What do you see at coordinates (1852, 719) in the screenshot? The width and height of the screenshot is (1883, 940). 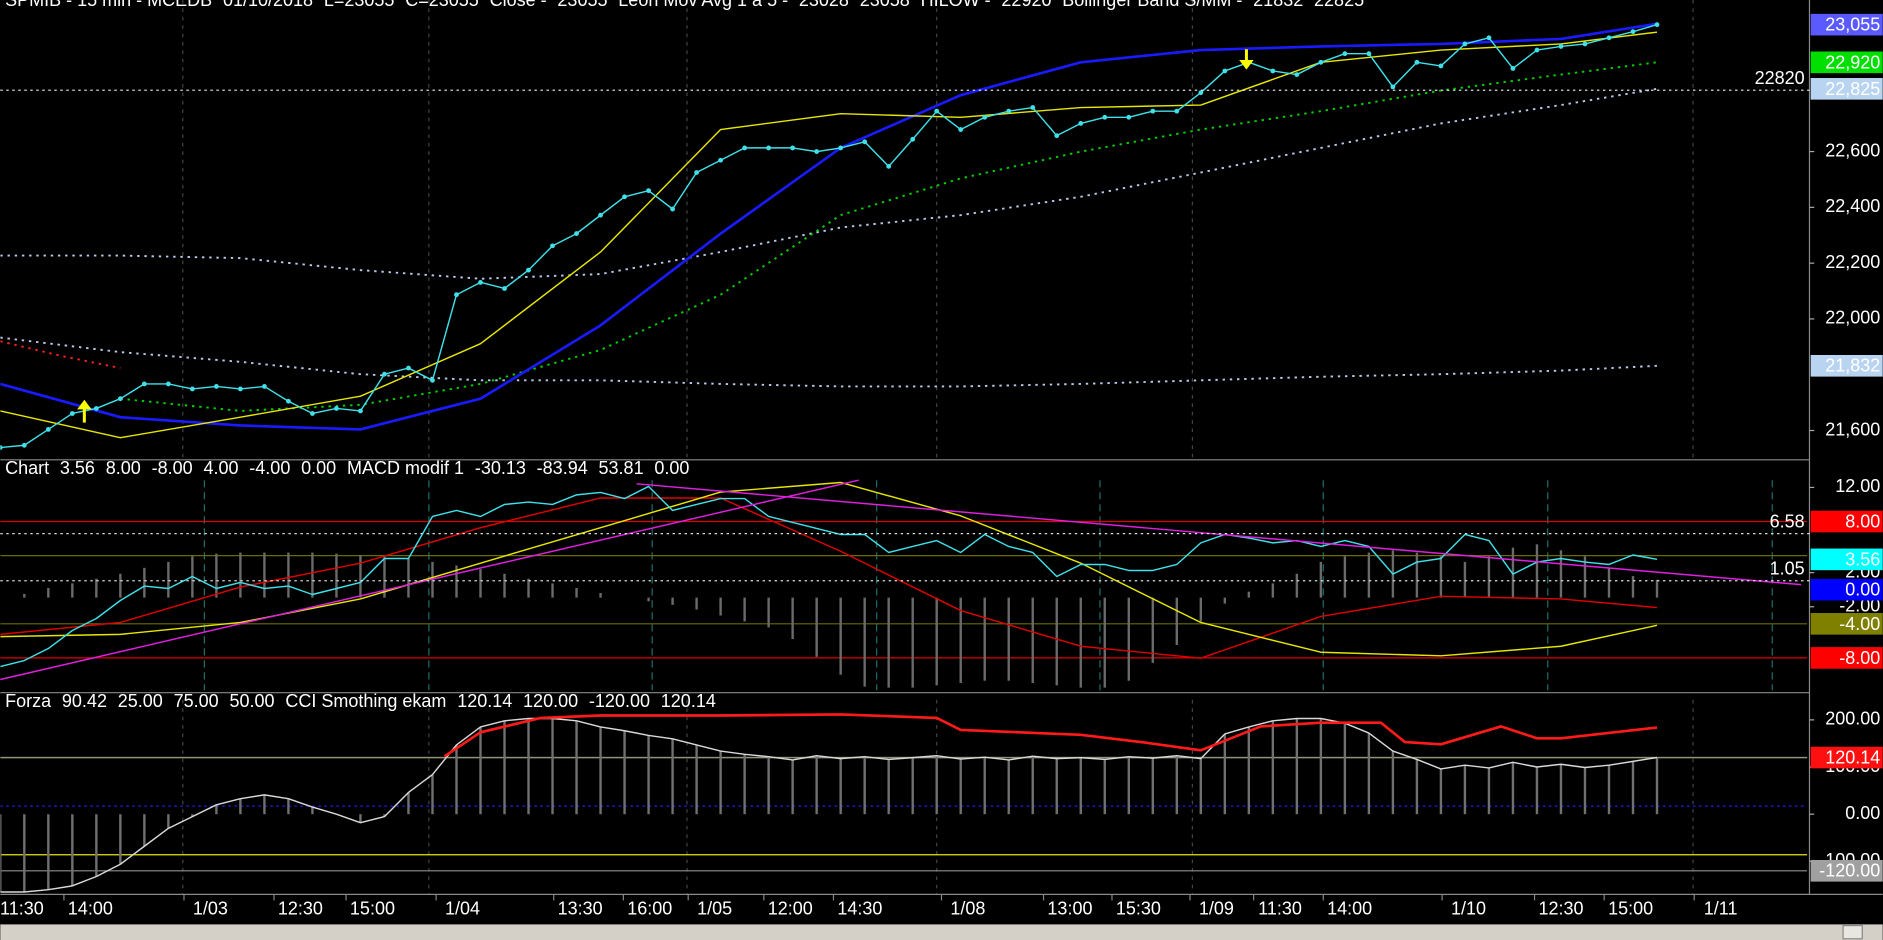 I see `y-tick-label: 200.00` at bounding box center [1852, 719].